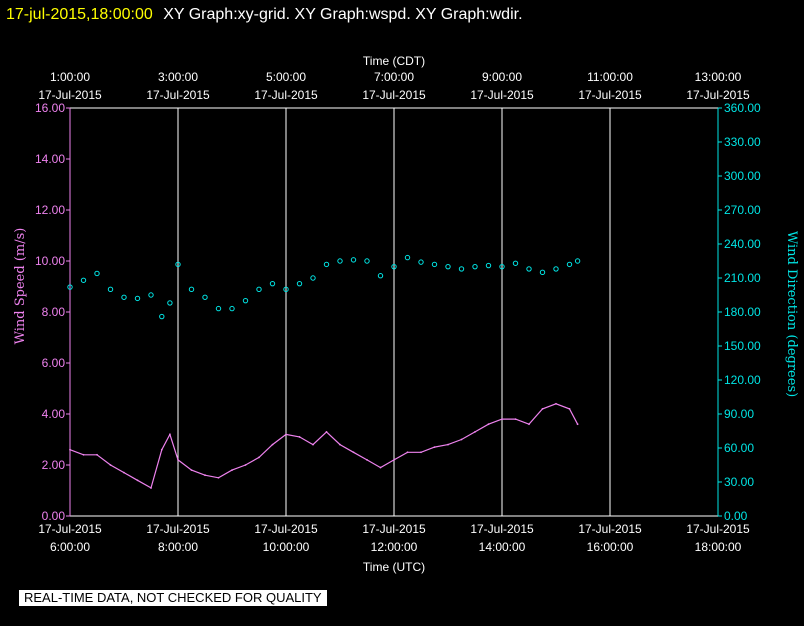 This screenshot has height=626, width=804. Describe the element at coordinates (394, 567) in the screenshot. I see `x-bottom-axis-title: Time (UTC)` at that location.